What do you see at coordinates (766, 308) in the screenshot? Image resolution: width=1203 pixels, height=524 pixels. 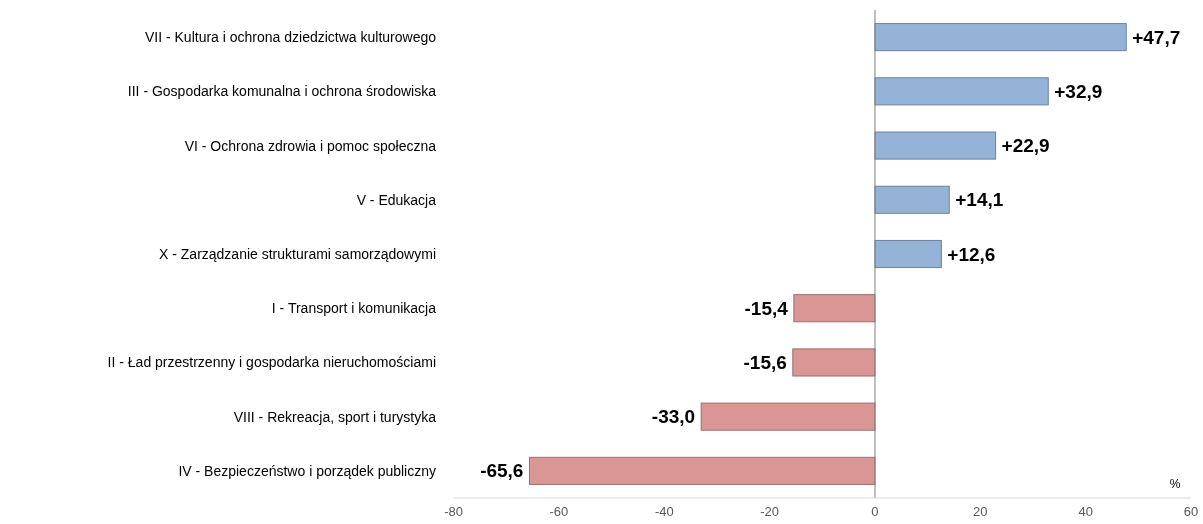 I see `data-label: -15,4` at bounding box center [766, 308].